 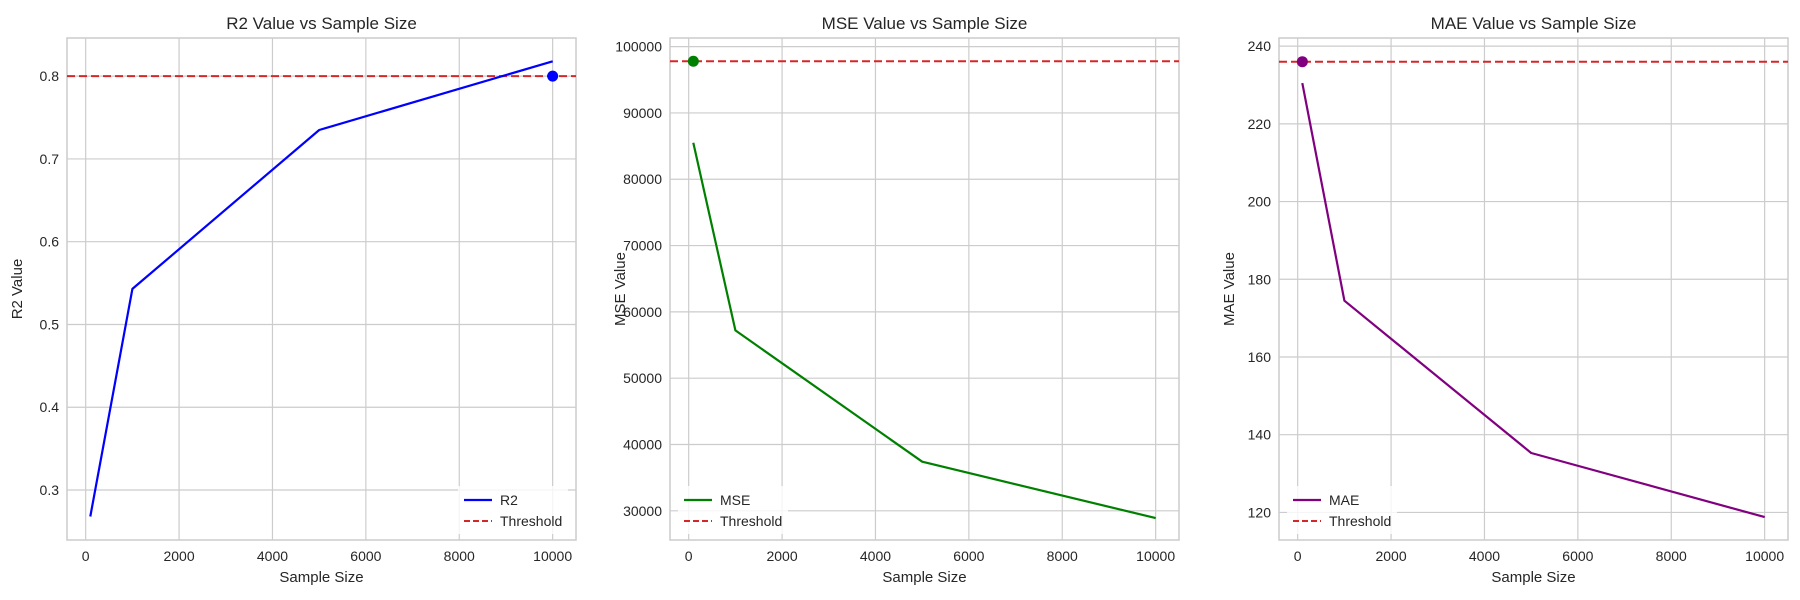 I want to click on mae-x-tick-label: 8000, so click(x=1671, y=556).